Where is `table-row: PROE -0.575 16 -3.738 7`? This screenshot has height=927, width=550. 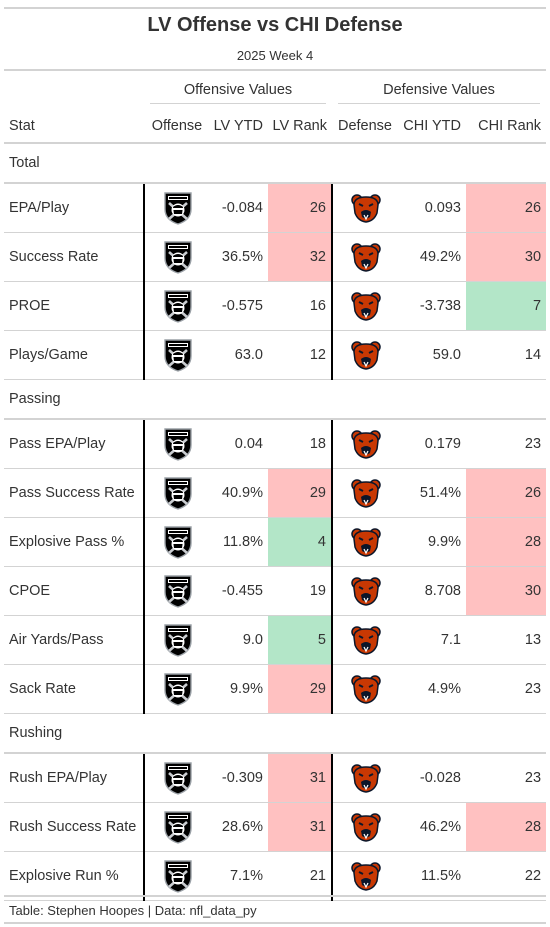
table-row: PROE -0.575 16 -3.738 7 is located at coordinates (275, 306).